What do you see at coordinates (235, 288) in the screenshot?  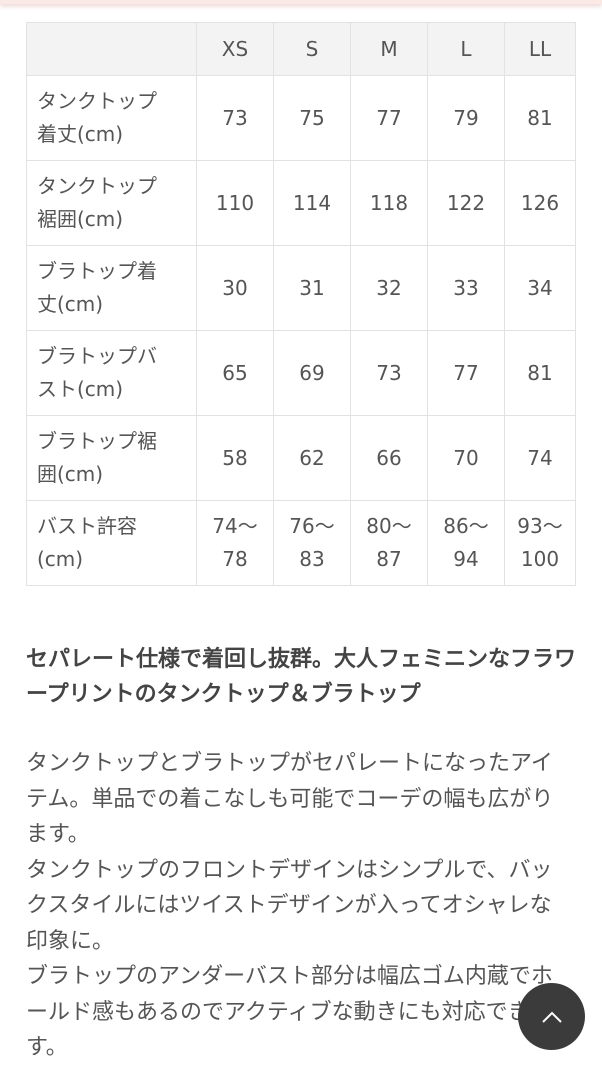 I see `table-cell: 30` at bounding box center [235, 288].